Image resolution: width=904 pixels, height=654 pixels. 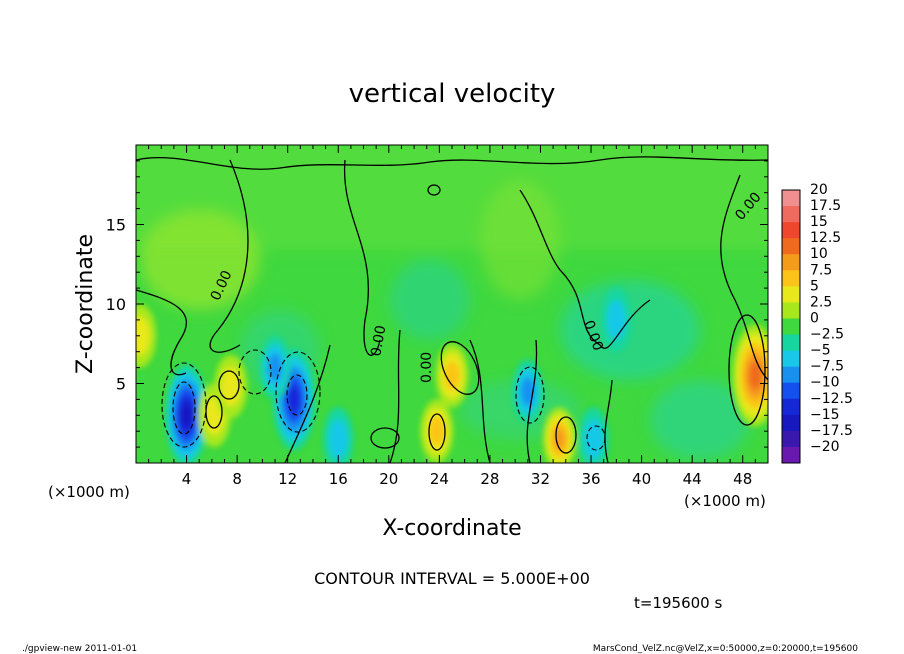 I want to click on negative-contours, so click(x=383, y=400).